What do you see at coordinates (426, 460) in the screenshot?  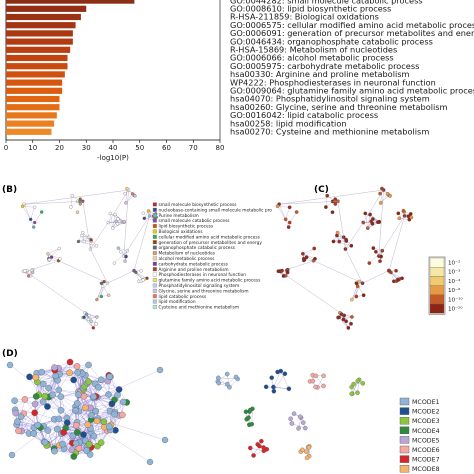 I see `legend-label-d-7: MCODE7` at bounding box center [426, 460].